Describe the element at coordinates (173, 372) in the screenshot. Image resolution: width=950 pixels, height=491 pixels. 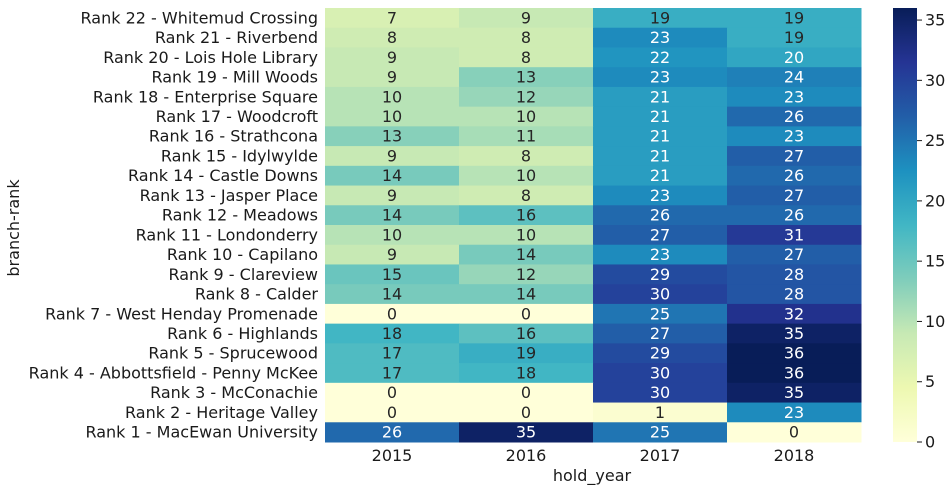
I see `row-label: Rank 4 - Abbottsfield - Penny McKee` at that location.